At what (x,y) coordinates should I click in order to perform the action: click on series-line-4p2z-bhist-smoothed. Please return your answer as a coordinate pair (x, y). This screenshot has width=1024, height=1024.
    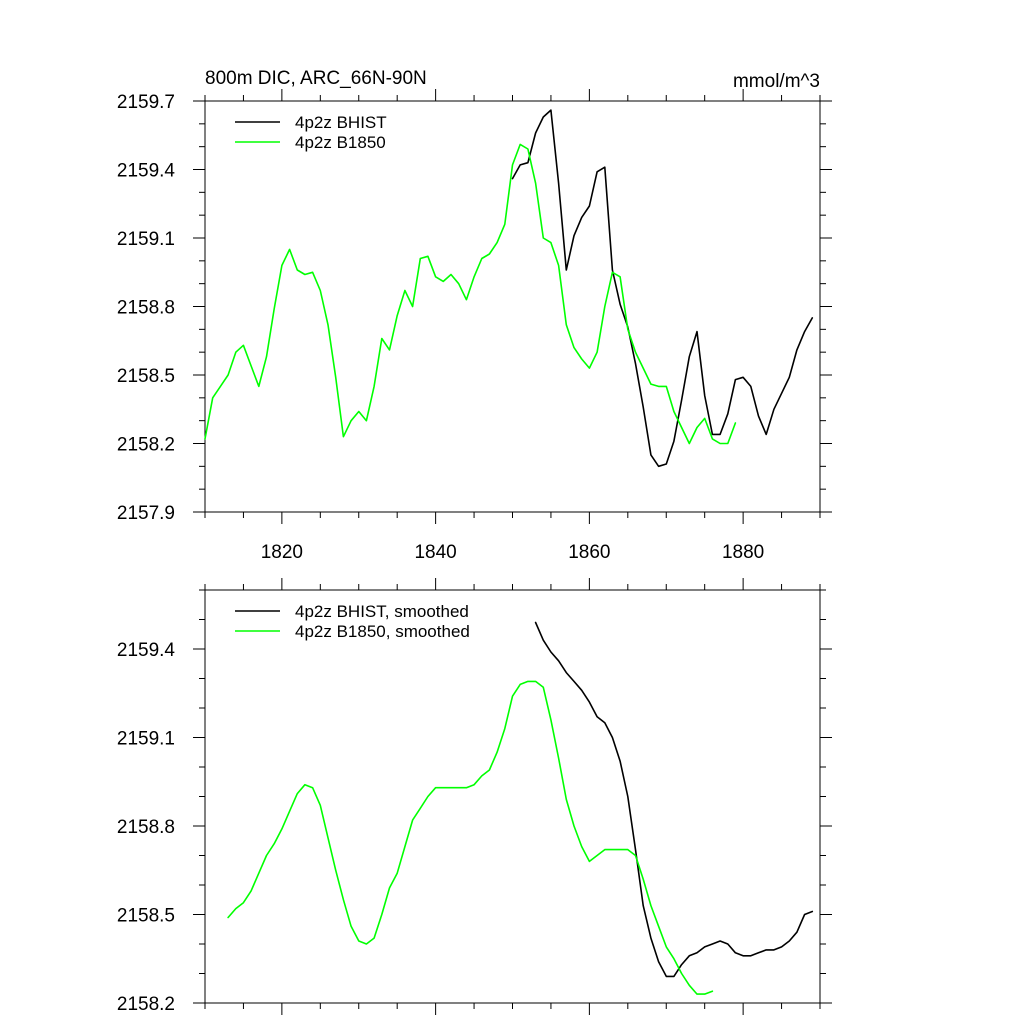
    Looking at the image, I should click on (674, 799).